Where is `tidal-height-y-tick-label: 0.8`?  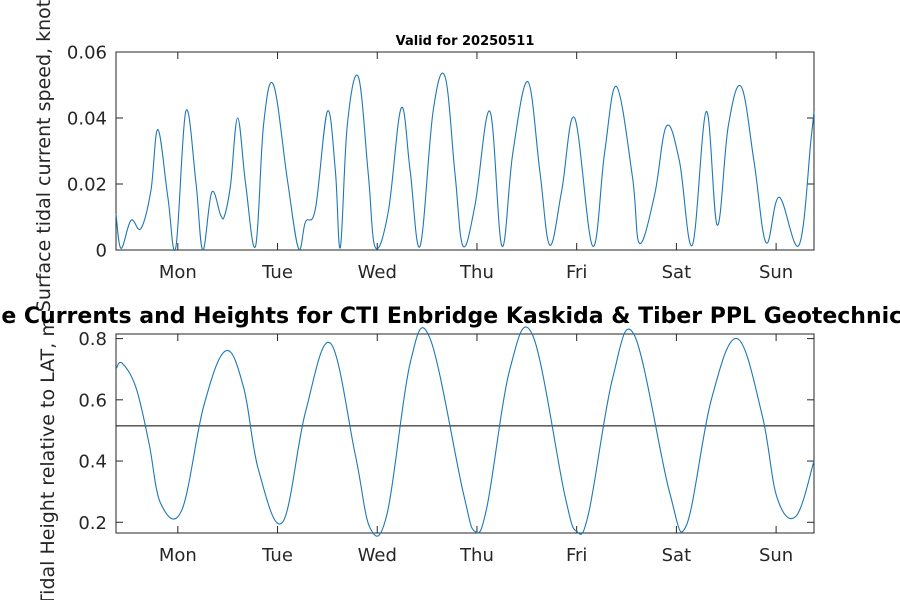
tidal-height-y-tick-label: 0.8 is located at coordinates (92, 339).